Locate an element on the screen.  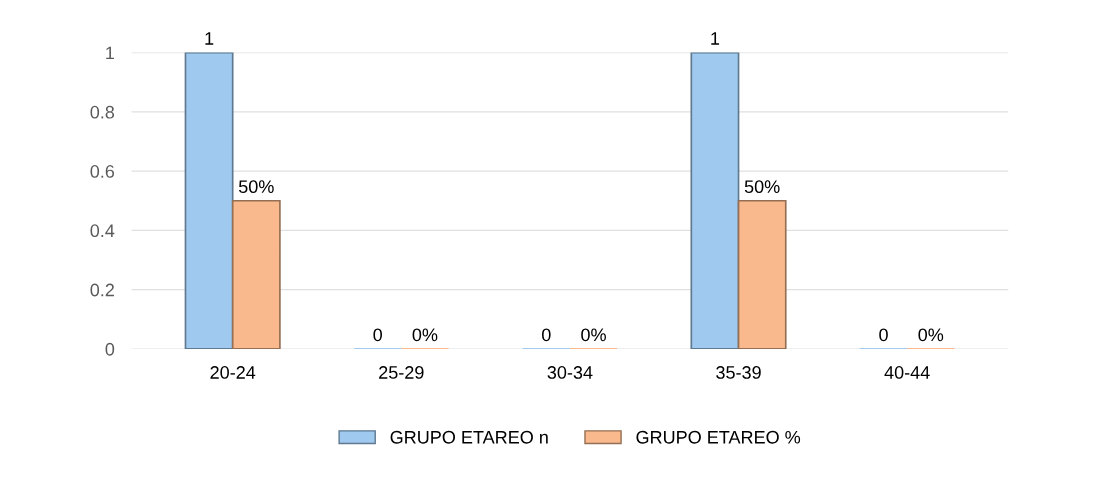
y-tick-label: 0.8 is located at coordinates (102, 112).